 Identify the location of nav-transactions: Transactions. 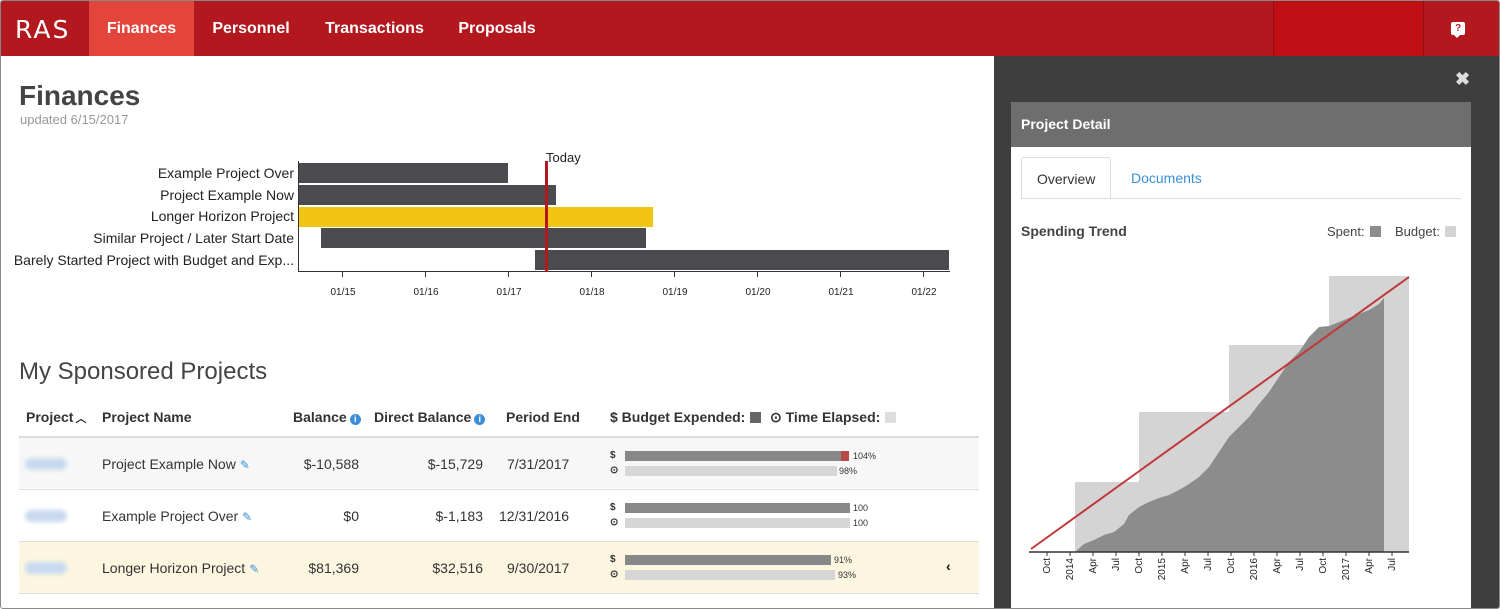
(374, 28).